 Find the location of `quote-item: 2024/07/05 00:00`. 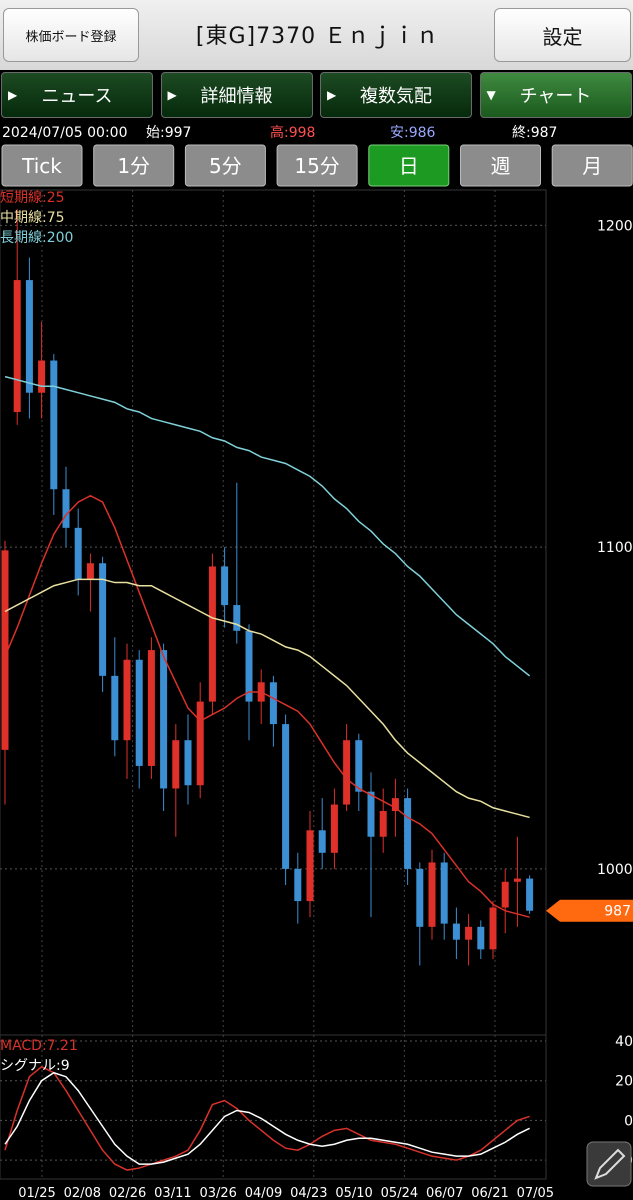

quote-item: 2024/07/05 00:00 is located at coordinates (65, 133).